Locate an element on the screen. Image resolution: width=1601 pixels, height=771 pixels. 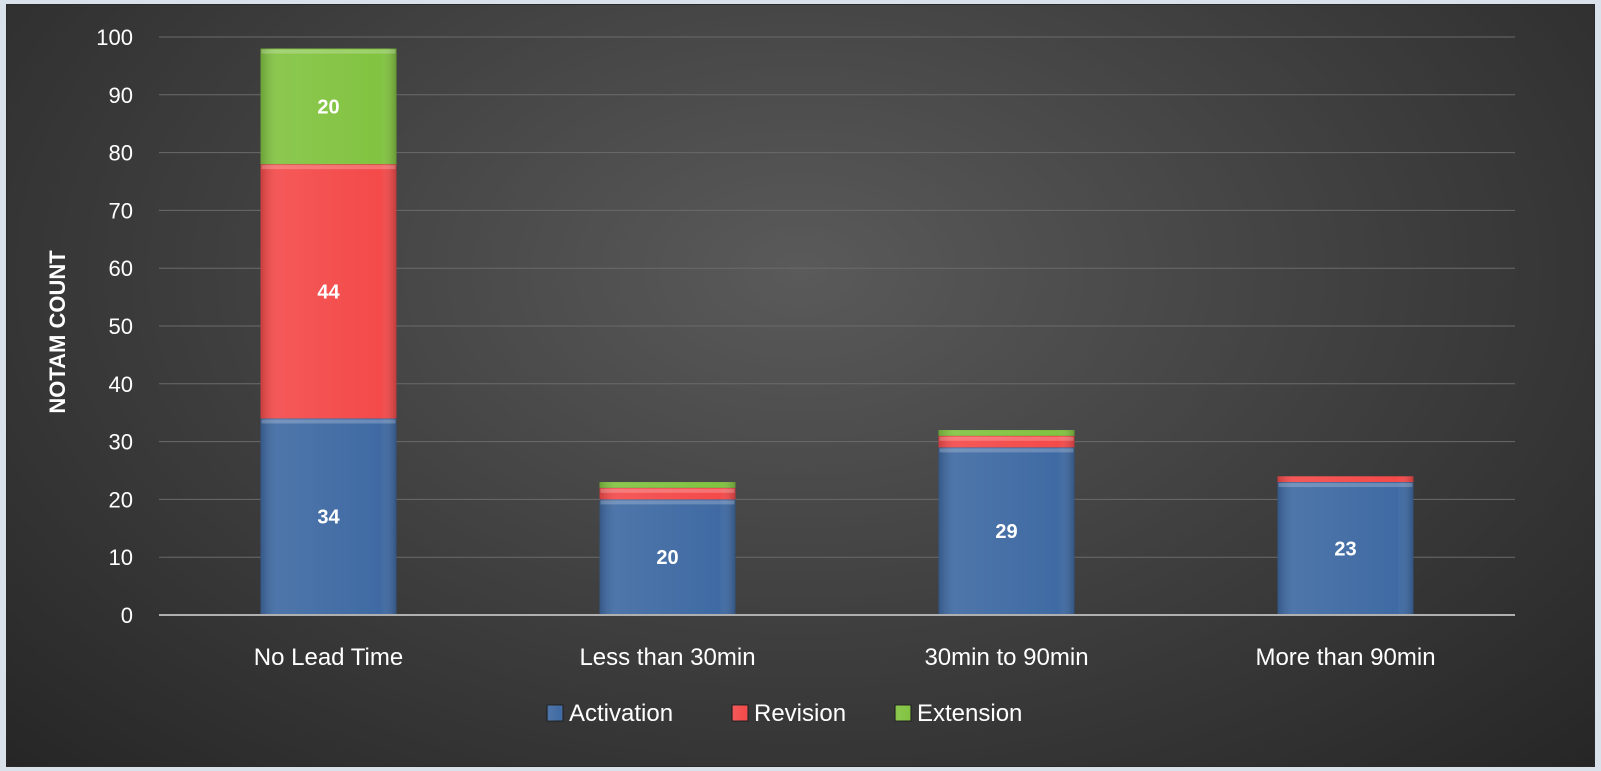
y-axis: 0 10 20 30 40 50 60 70 80 90 100 is located at coordinates (114, 326).